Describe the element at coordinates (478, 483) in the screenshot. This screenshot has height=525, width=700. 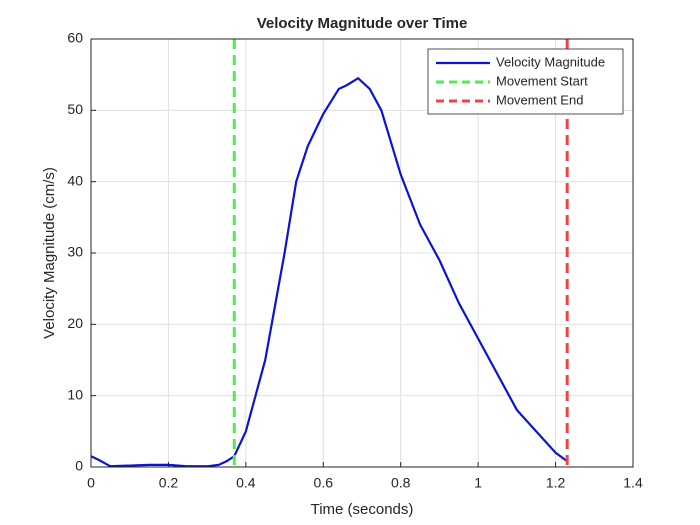
I see `x-tick-label: 1` at that location.